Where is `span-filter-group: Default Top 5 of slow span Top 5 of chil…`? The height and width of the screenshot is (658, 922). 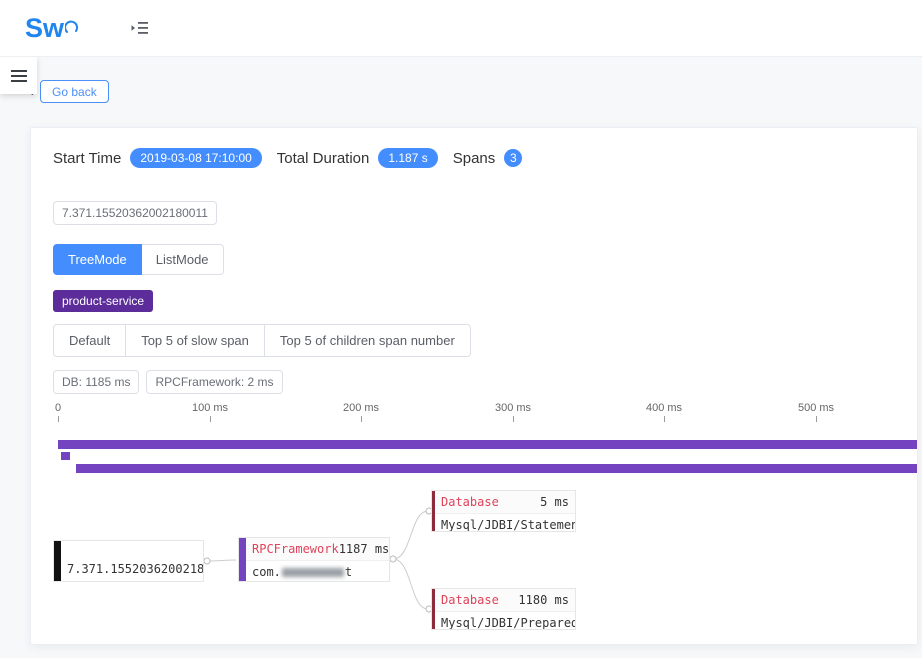 span-filter-group: Default Top 5 of slow span Top 5 of chil… is located at coordinates (474, 340).